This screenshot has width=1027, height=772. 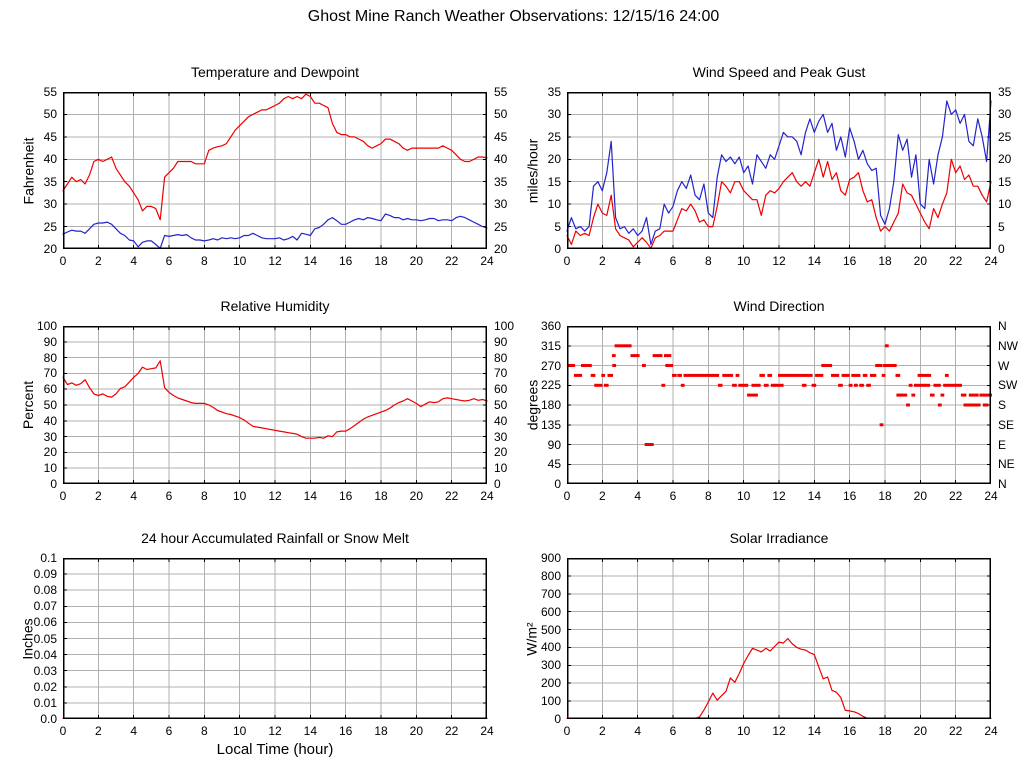 I want to click on relative-humidity-plot-area, so click(x=275, y=405).